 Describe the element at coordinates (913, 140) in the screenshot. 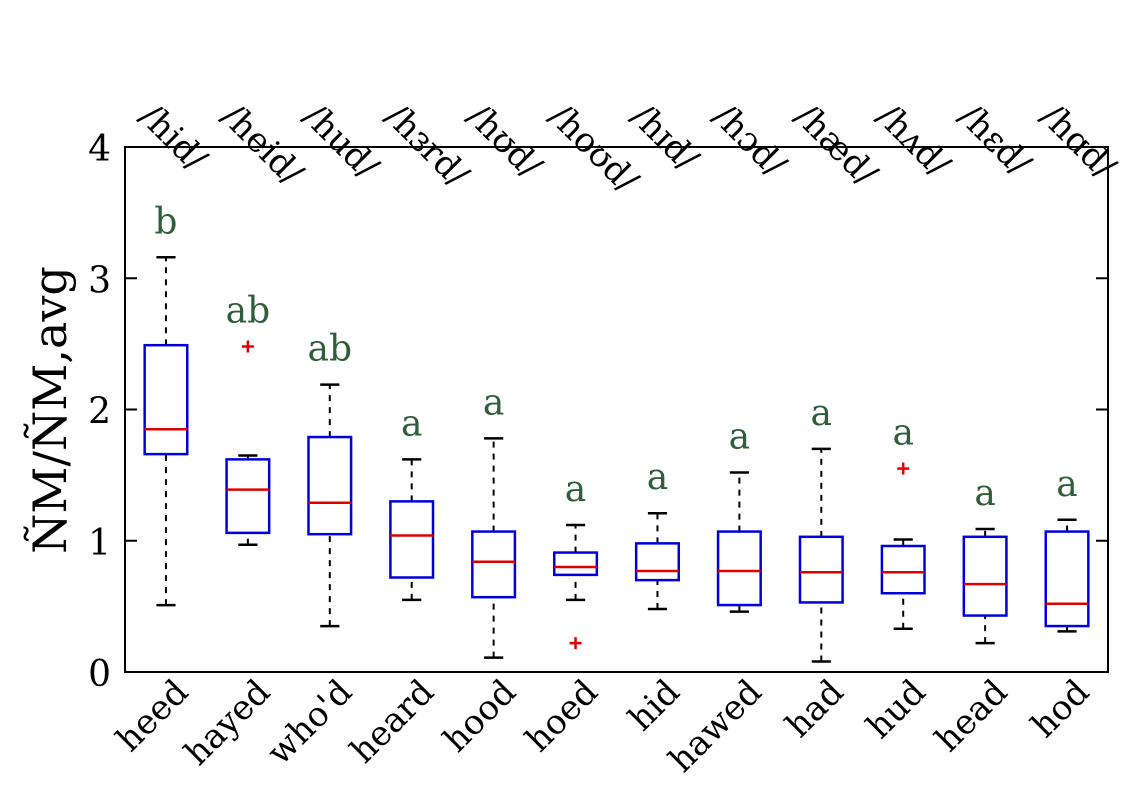

I see `ipa-label: /hʌd/` at that location.